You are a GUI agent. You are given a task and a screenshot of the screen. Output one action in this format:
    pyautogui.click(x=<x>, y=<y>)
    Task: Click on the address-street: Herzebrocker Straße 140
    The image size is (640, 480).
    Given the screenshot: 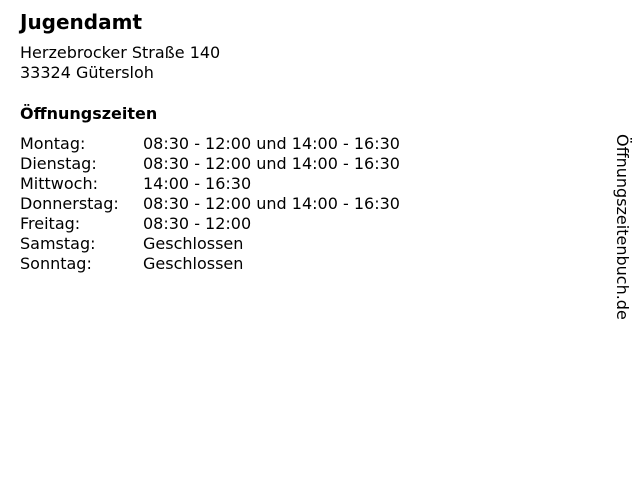 What is the action you would take?
    pyautogui.click(x=120, y=52)
    